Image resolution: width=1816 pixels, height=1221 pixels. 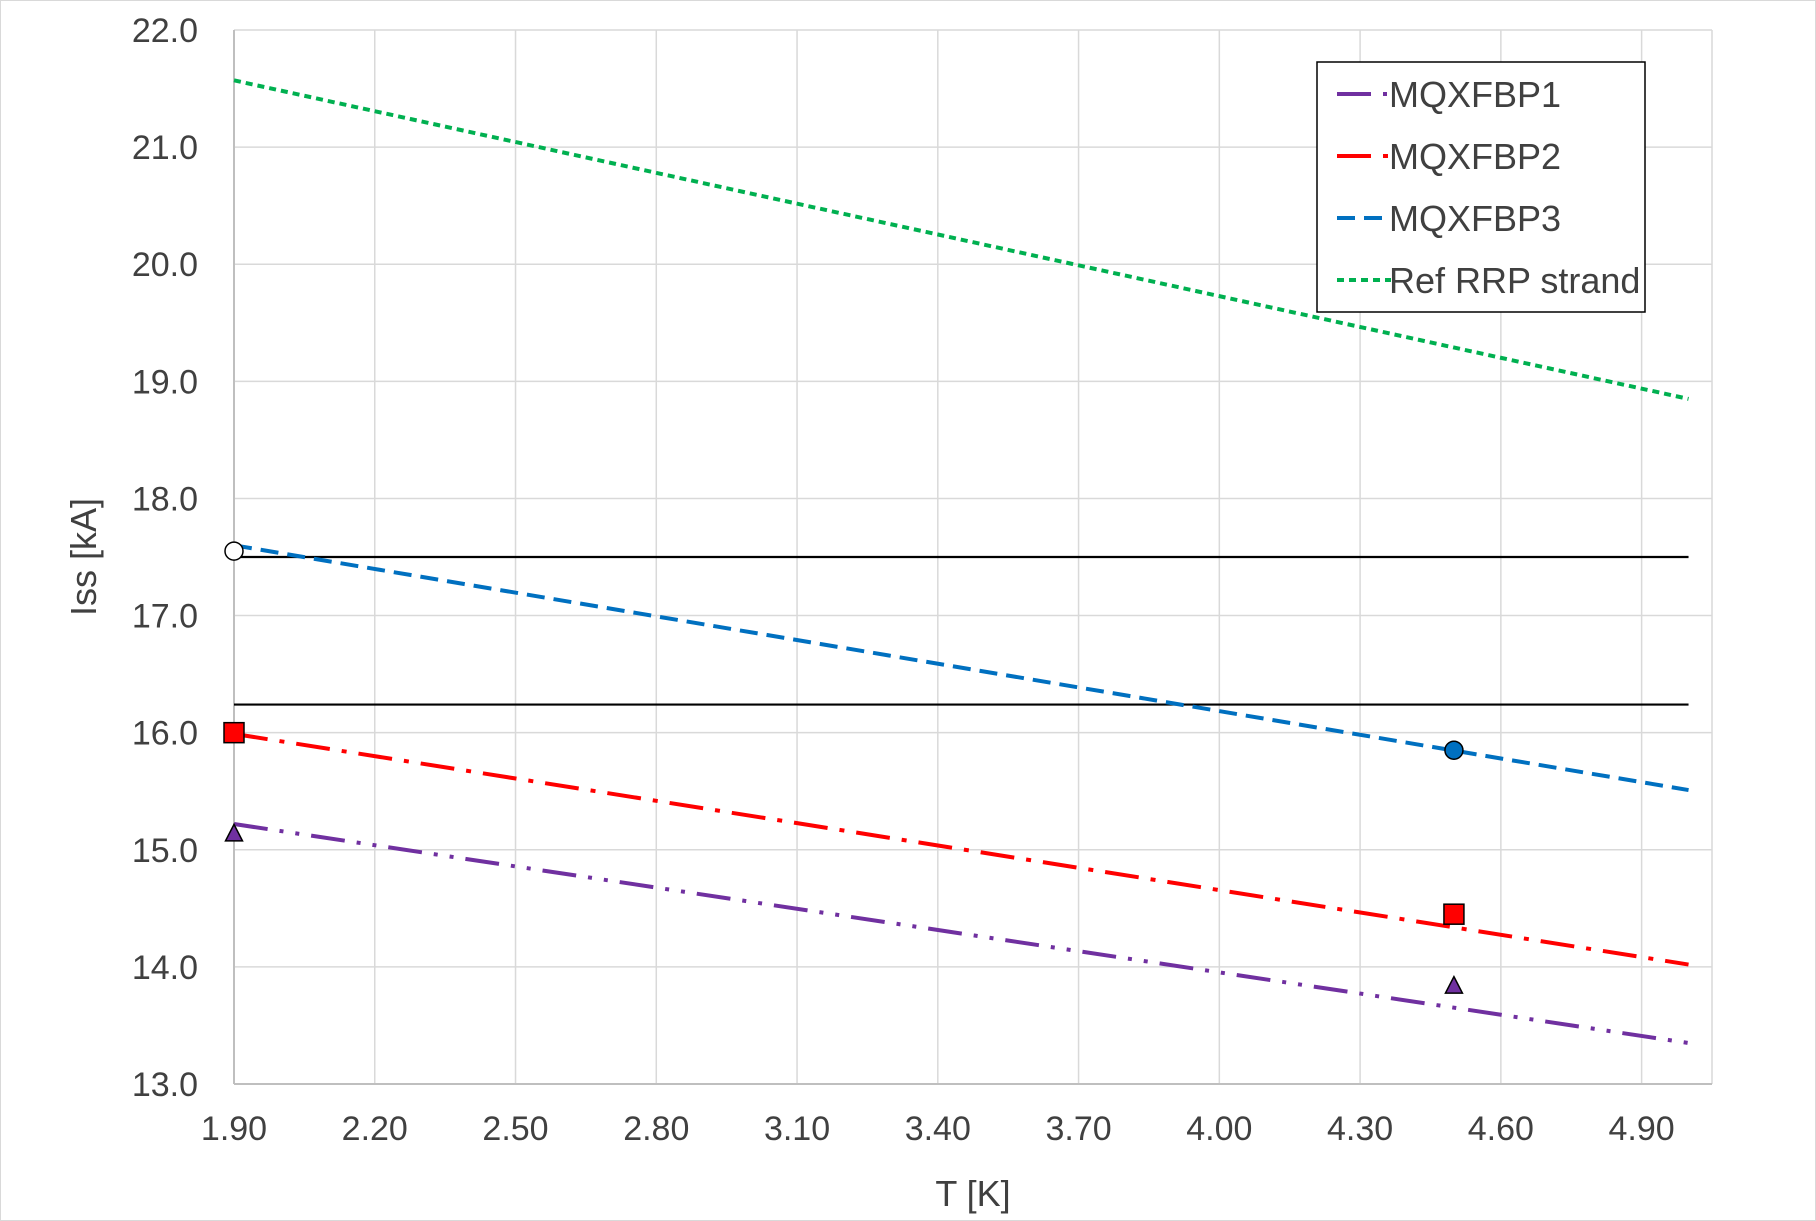 What do you see at coordinates (1501, 1129) in the screenshot?
I see `x-tick-label: 4.60` at bounding box center [1501, 1129].